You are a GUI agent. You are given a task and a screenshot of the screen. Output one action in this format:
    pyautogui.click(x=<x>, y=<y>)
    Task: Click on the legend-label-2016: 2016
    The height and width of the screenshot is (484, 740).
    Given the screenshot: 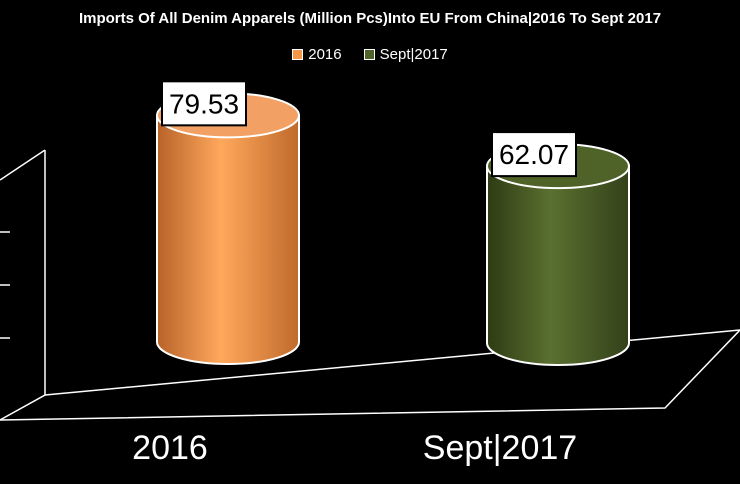 What is the action you would take?
    pyautogui.click(x=325, y=54)
    